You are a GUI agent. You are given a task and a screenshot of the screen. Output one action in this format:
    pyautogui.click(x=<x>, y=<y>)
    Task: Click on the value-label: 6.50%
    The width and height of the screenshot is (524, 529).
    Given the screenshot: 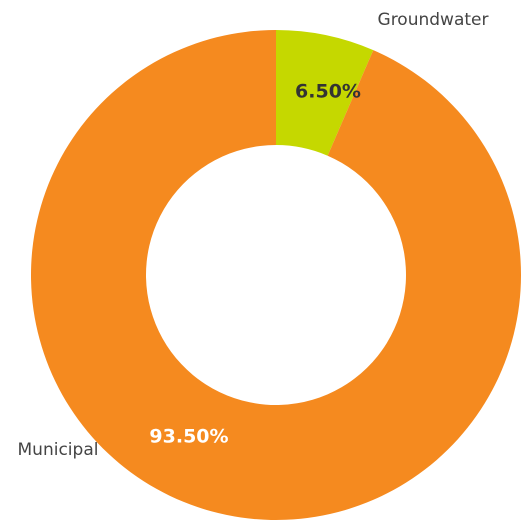 What is the action you would take?
    pyautogui.click(x=328, y=92)
    